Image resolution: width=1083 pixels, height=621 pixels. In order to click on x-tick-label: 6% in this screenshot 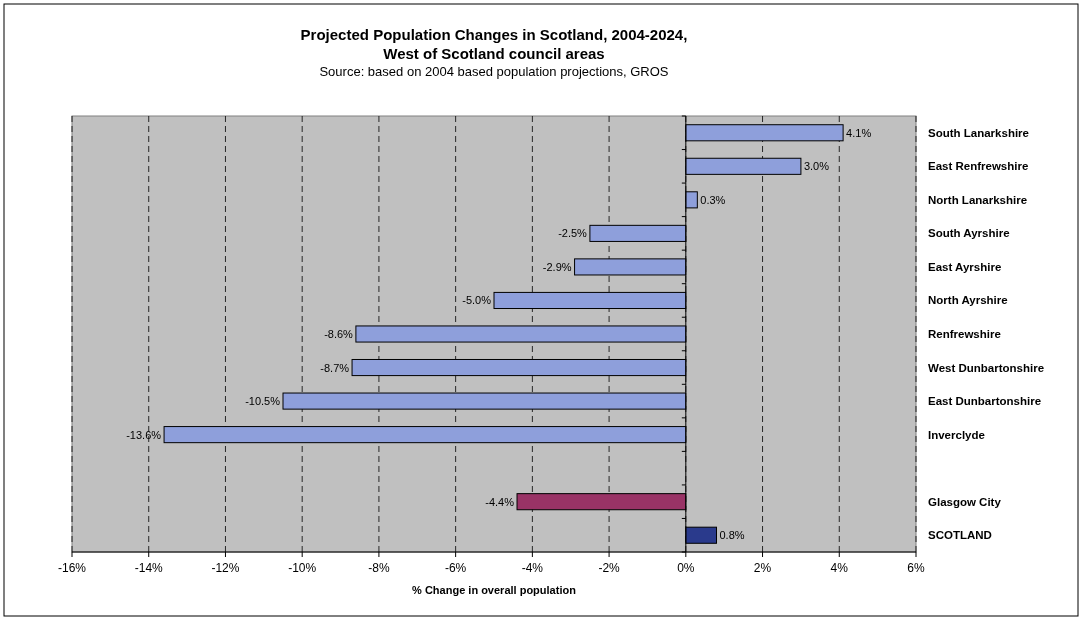, I will do `click(916, 568)`.